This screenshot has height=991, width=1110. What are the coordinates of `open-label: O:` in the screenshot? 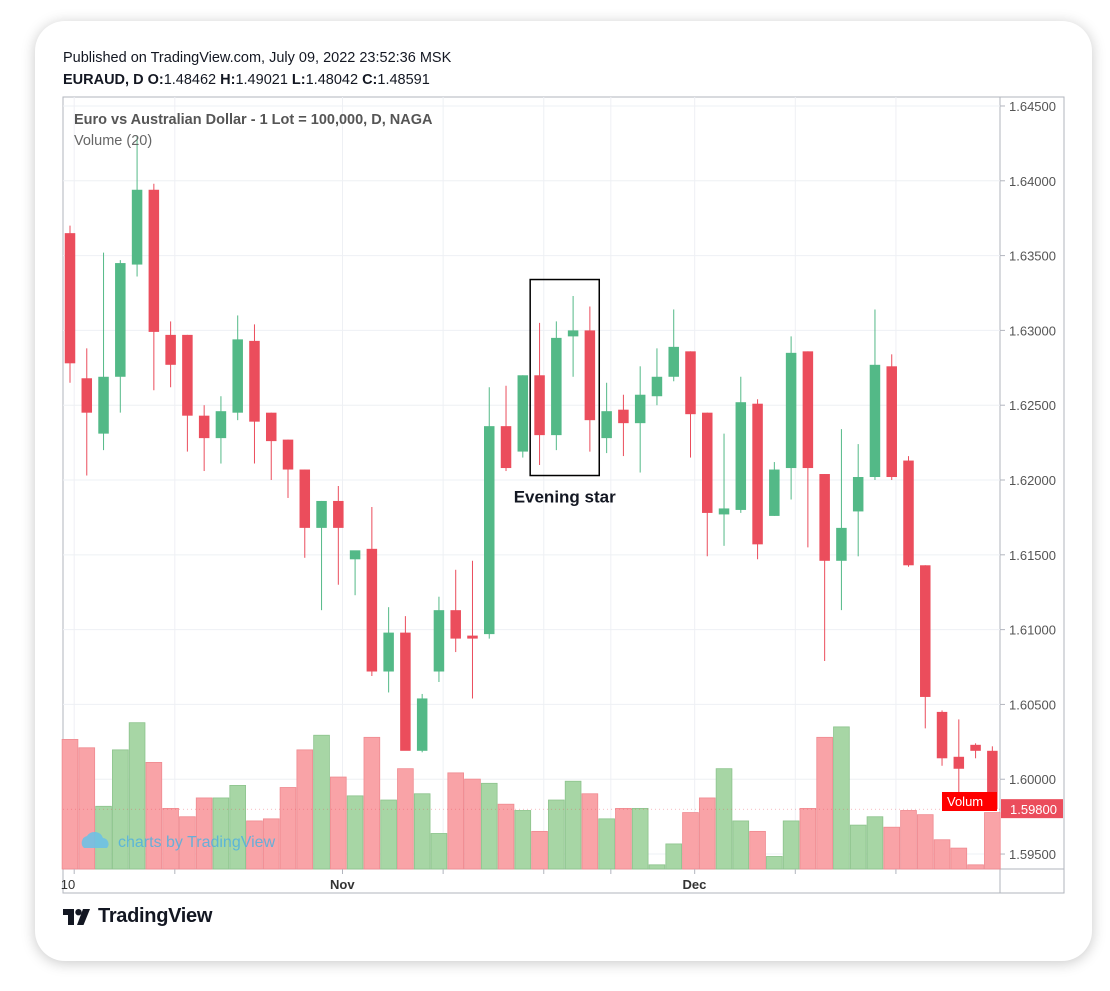 It's located at (155, 80).